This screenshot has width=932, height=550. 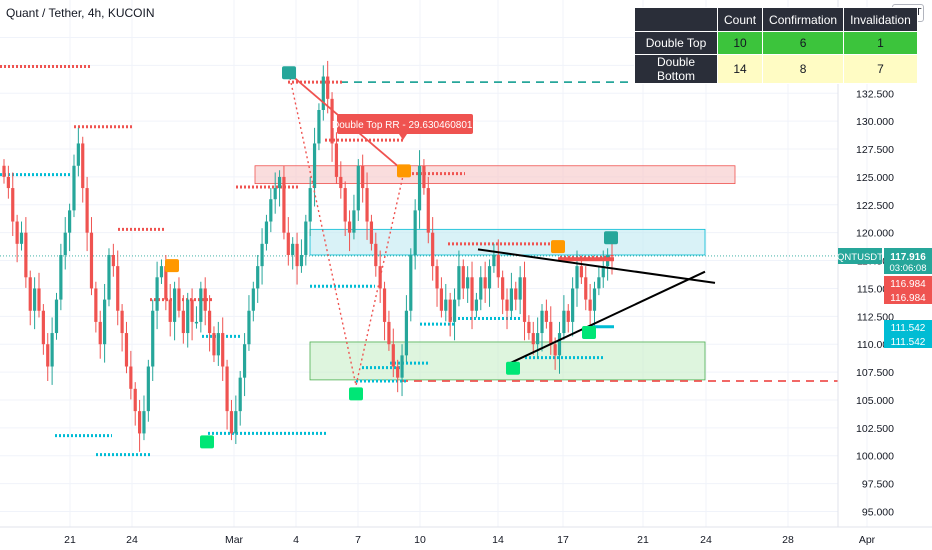 What do you see at coordinates (908, 257) in the screenshot?
I see `current-price-value: 117.916` at bounding box center [908, 257].